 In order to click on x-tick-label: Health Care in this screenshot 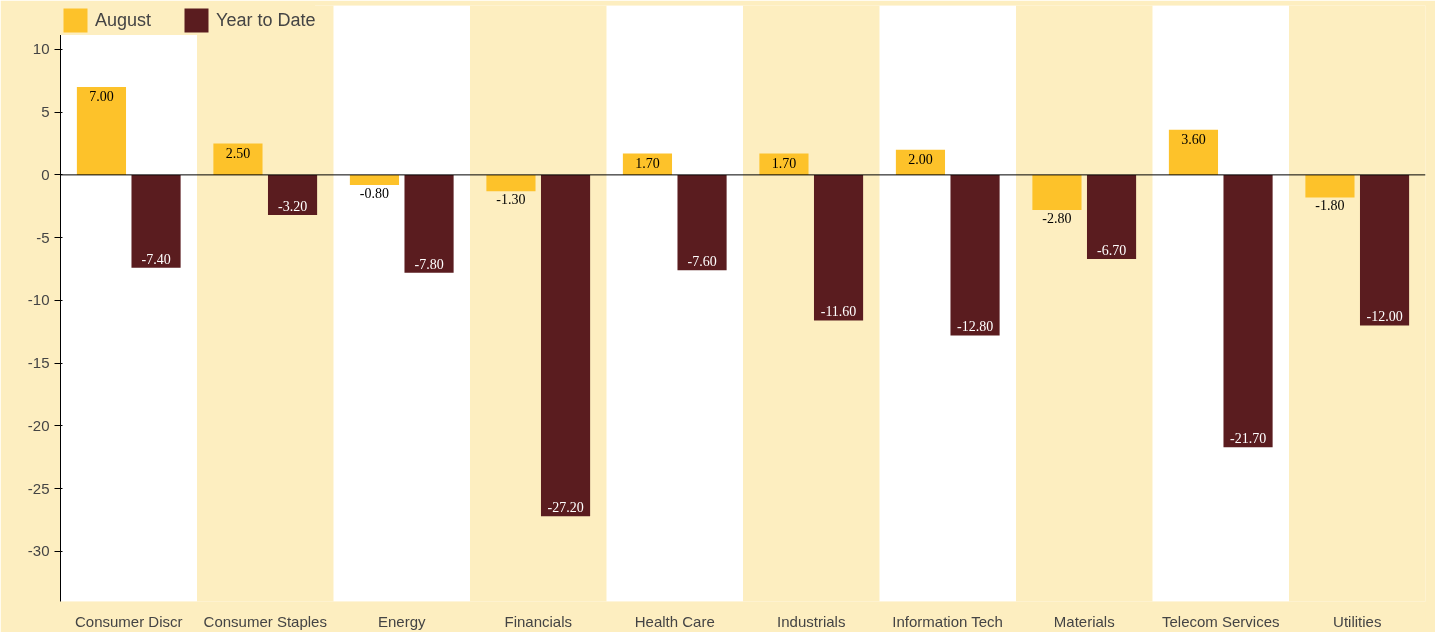, I will do `click(674, 621)`.